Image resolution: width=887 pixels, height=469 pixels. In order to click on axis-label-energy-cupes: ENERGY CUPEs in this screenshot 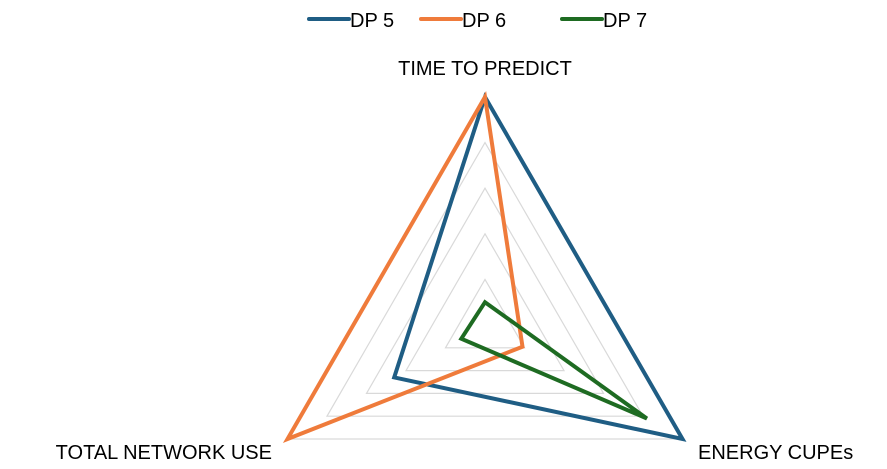, I will do `click(775, 453)`.